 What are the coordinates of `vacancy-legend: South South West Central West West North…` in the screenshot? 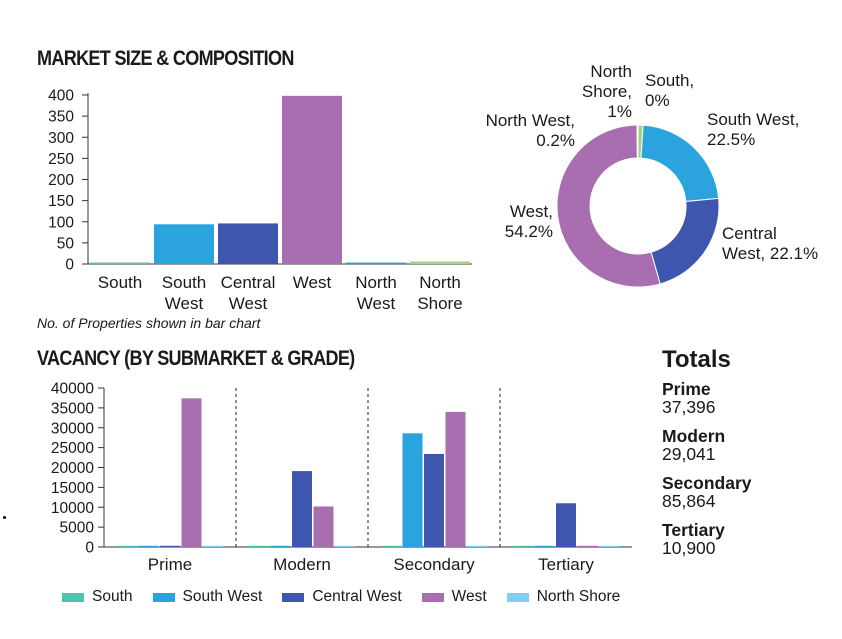 It's located at (351, 597).